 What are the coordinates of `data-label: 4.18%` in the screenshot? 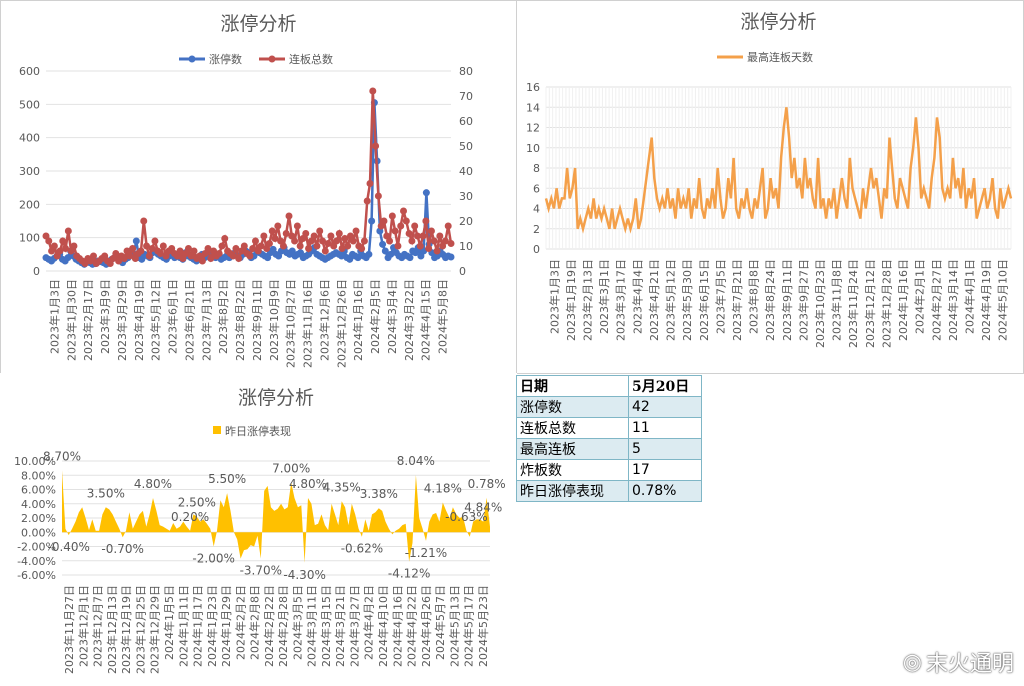 It's located at (443, 488).